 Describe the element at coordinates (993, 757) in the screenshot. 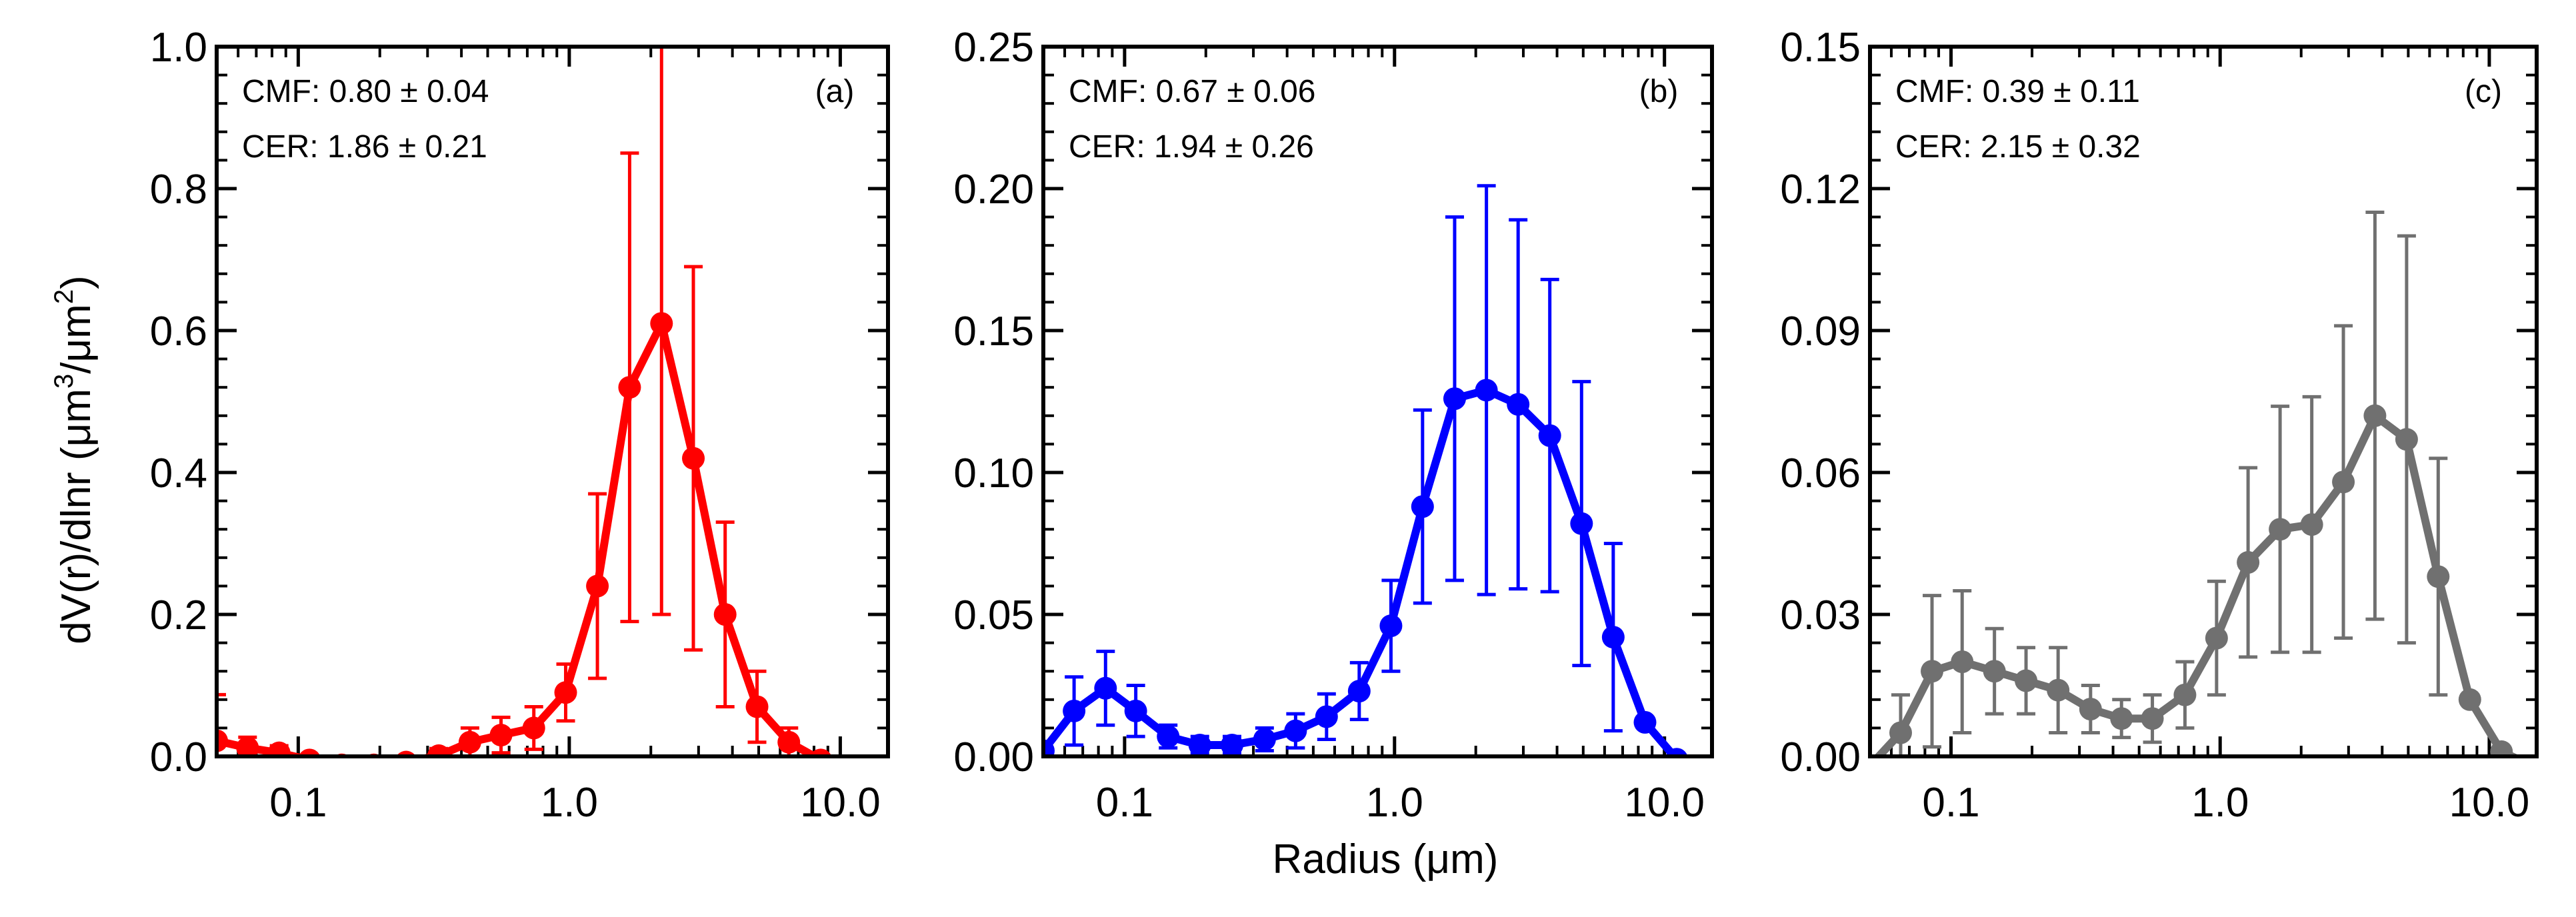

I see `panel-b-ytick-label: 0.00` at that location.